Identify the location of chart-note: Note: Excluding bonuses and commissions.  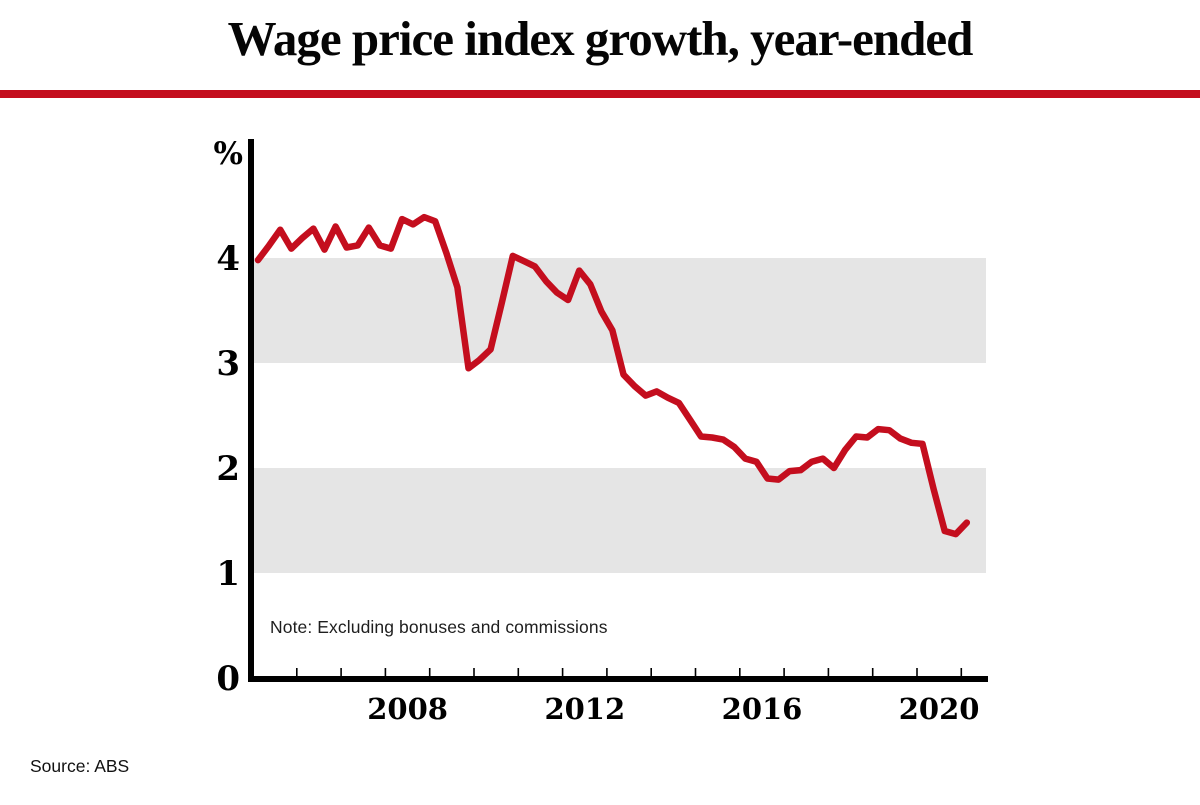
(439, 627).